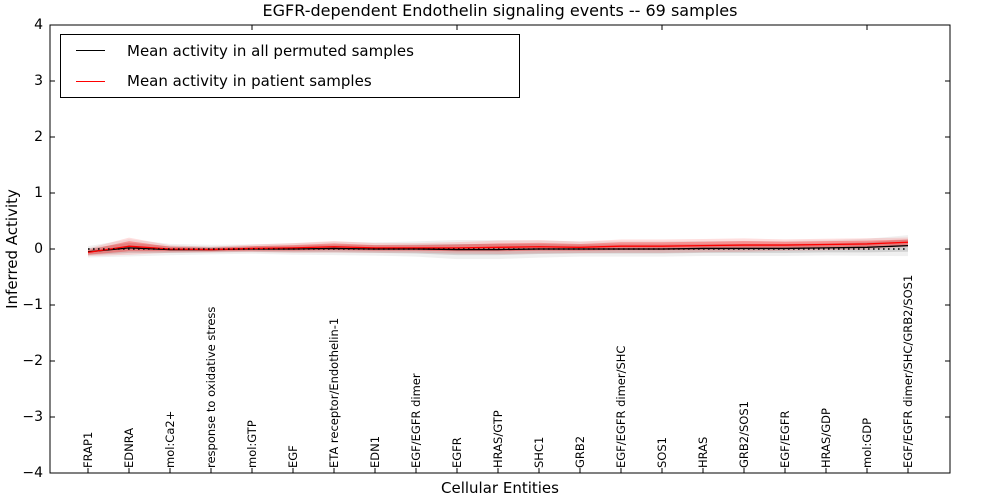  Describe the element at coordinates (12, 249) in the screenshot. I see `y-axis-label: Inferred Activity` at that location.